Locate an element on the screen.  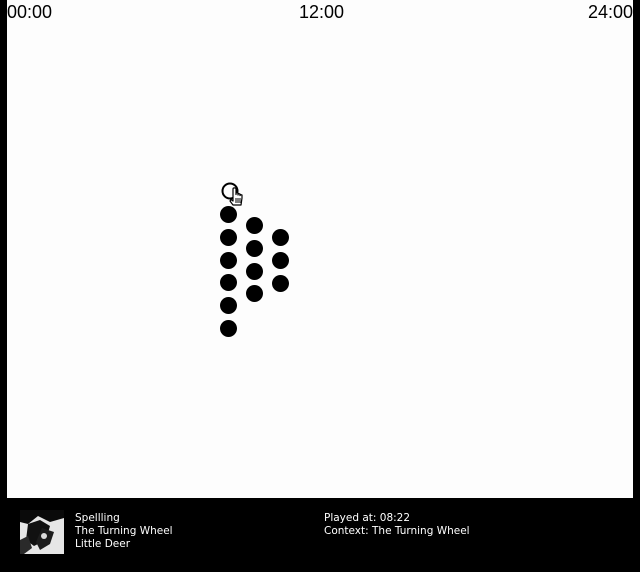
track-info: Spellling The Turning Wheel Little Deer is located at coordinates (124, 531).